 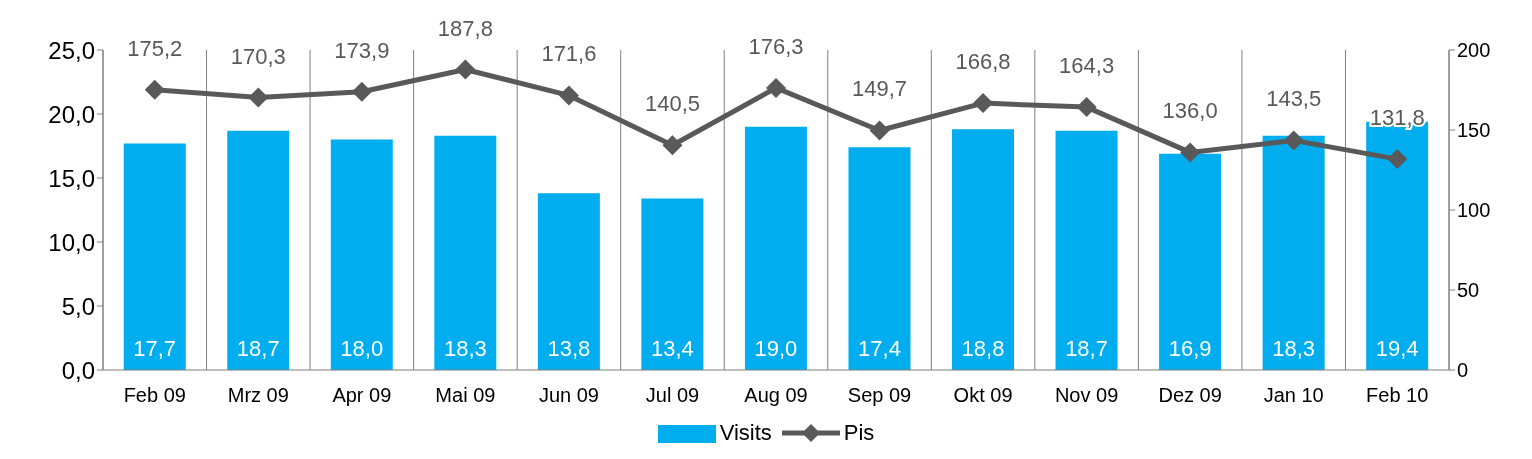 I want to click on data-label: 13,8, so click(x=569, y=348).